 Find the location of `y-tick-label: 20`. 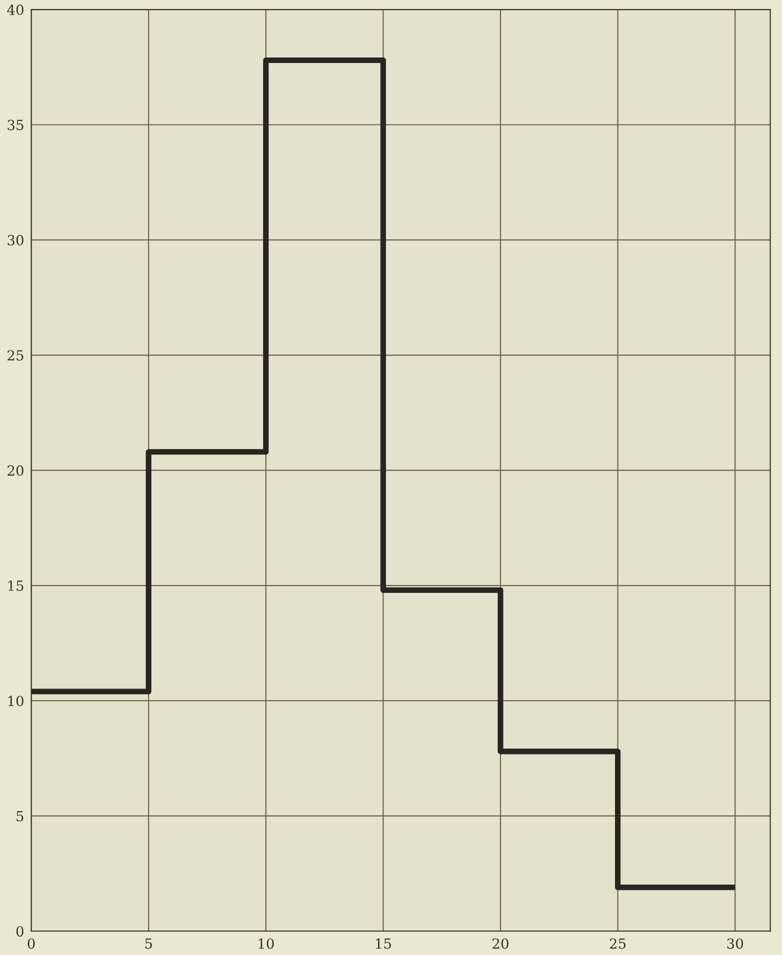

y-tick-label: 20 is located at coordinates (16, 470).